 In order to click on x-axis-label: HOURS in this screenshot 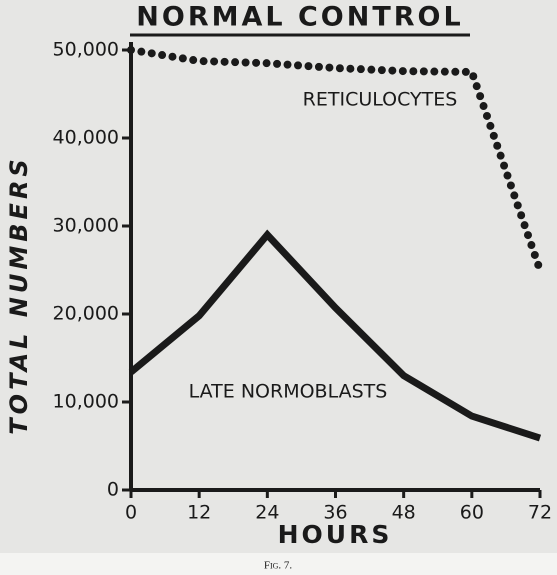, I will do `click(335, 534)`.